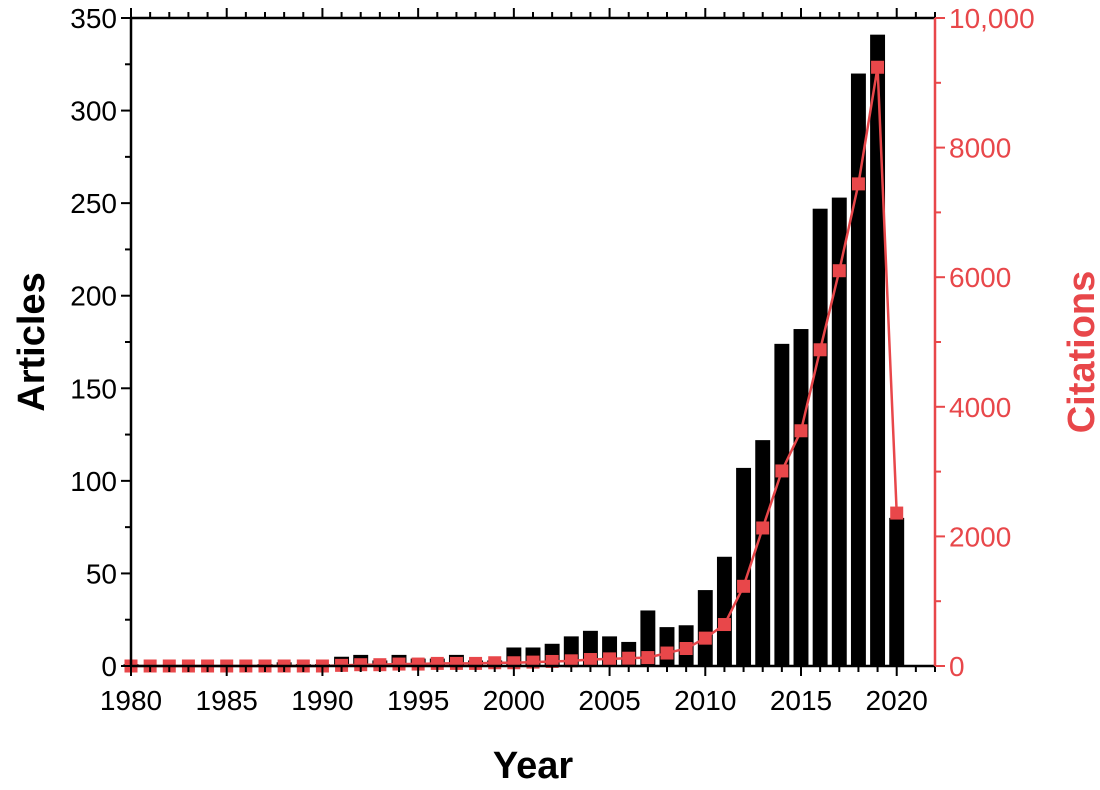 The width and height of the screenshot is (1100, 790). What do you see at coordinates (32, 341) in the screenshot?
I see `left-y-axis-title: Articles` at bounding box center [32, 341].